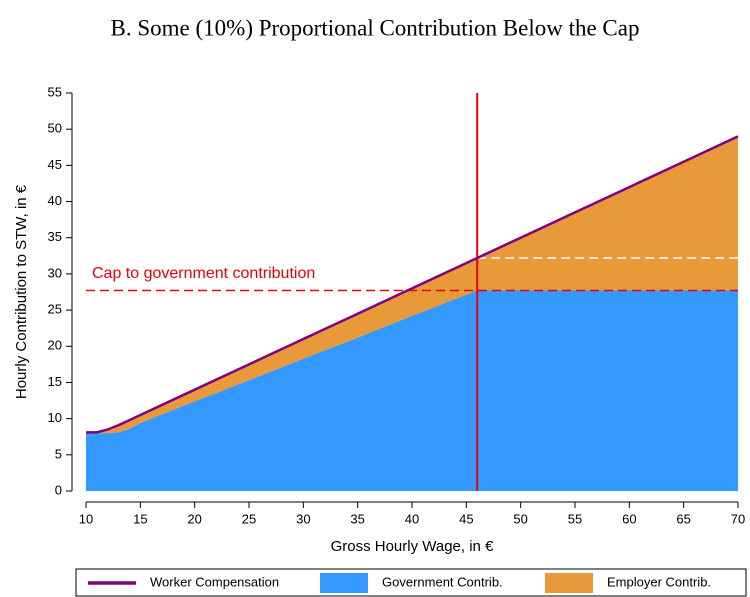 This screenshot has width=750, height=597. What do you see at coordinates (55, 128) in the screenshot?
I see `y-tick-label: 50` at bounding box center [55, 128].